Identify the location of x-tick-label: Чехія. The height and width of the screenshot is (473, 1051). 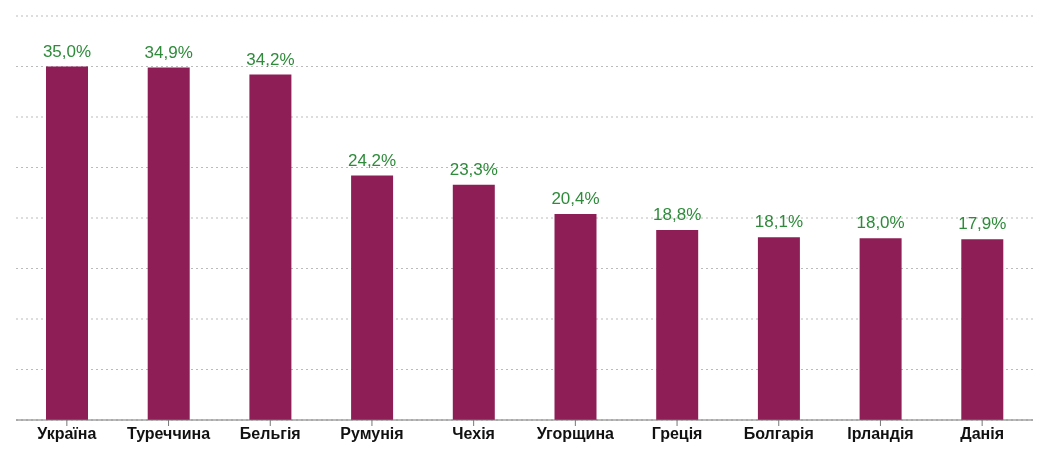
(473, 434).